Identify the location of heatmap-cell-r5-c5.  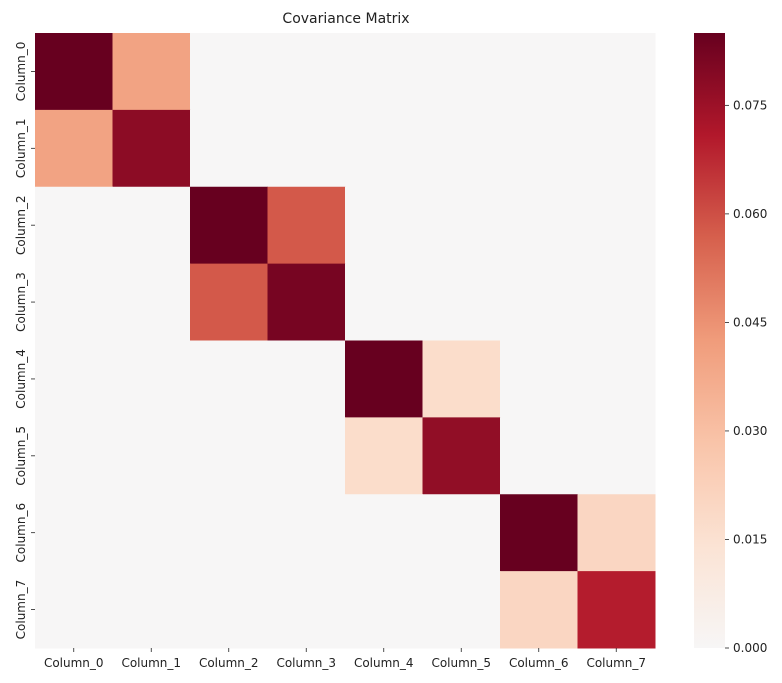
(461, 456).